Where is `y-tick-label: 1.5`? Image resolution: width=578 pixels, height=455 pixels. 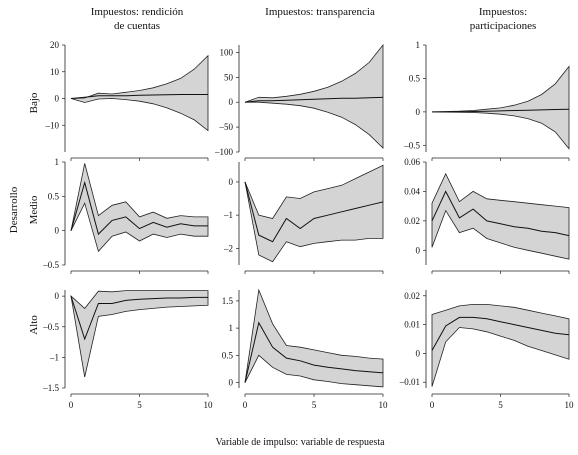 y-tick-label: 1.5 is located at coordinates (228, 301).